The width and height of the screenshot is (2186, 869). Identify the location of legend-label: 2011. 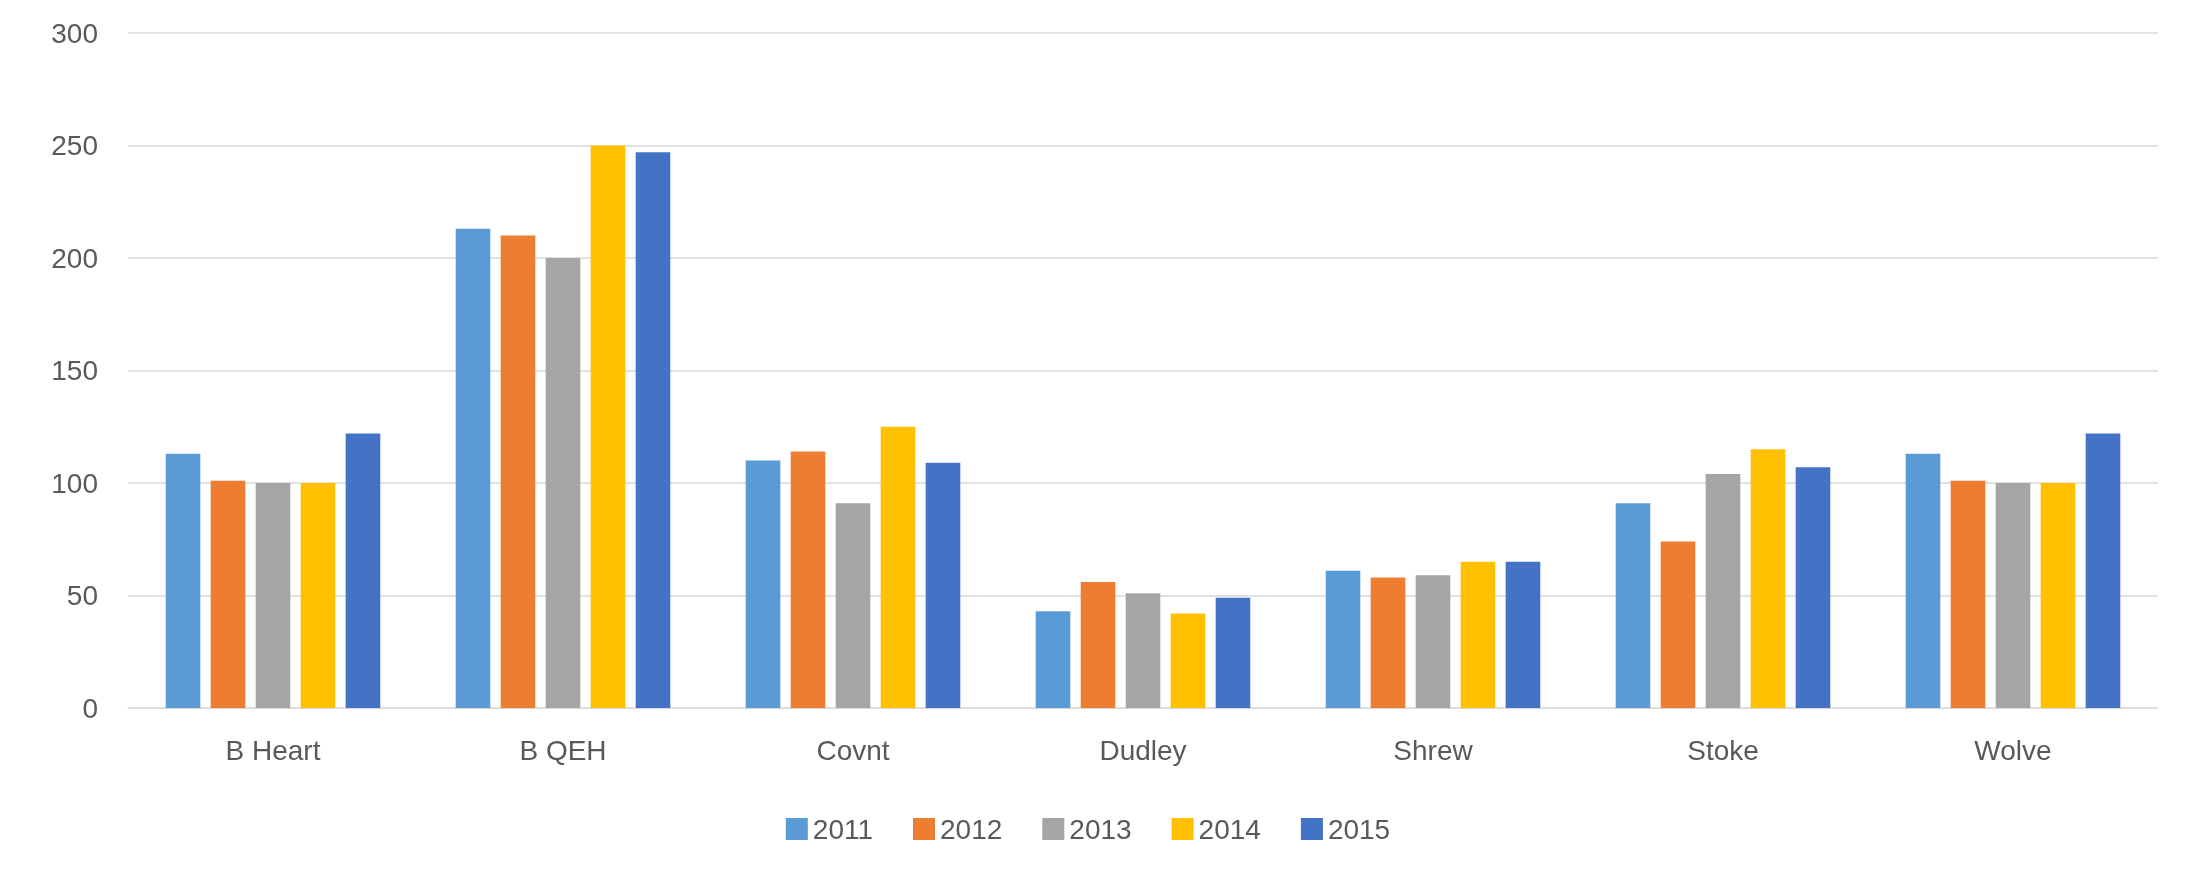
(843, 829).